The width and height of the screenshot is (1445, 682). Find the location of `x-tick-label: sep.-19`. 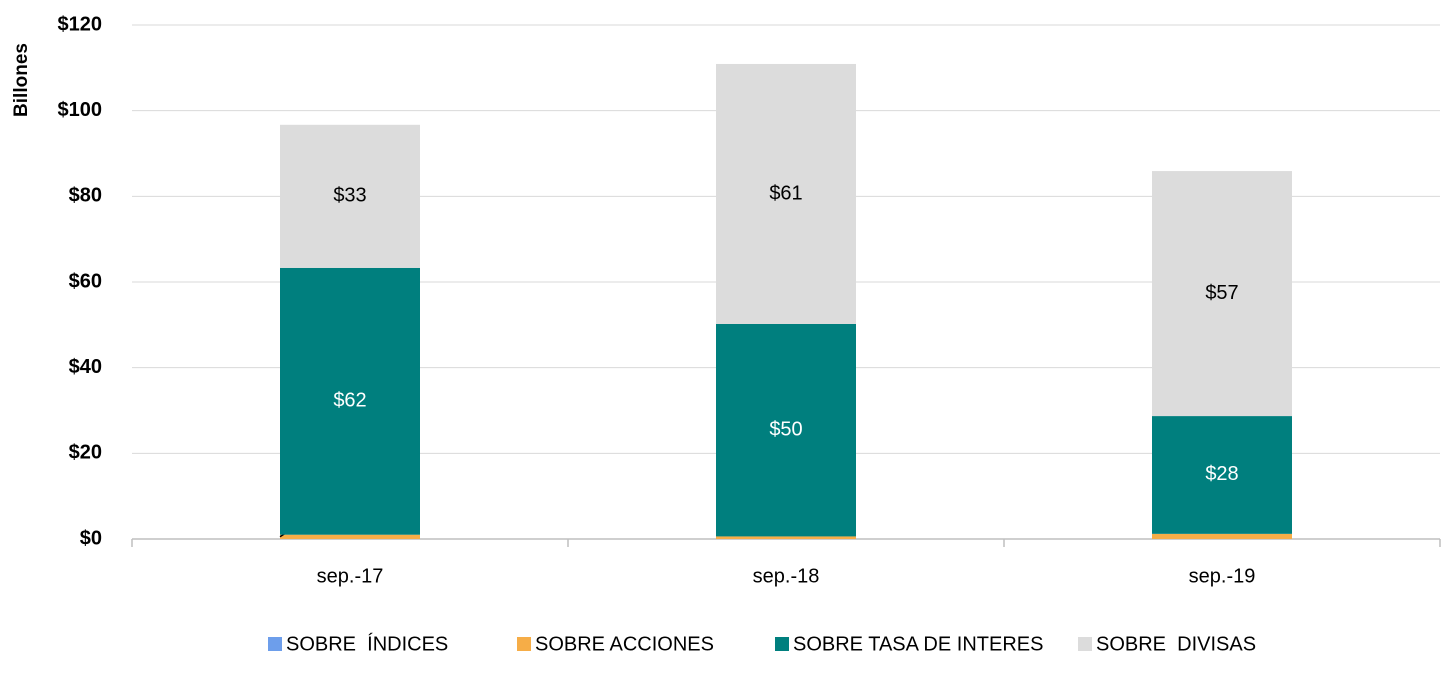

x-tick-label: sep.-19 is located at coordinates (1222, 576).